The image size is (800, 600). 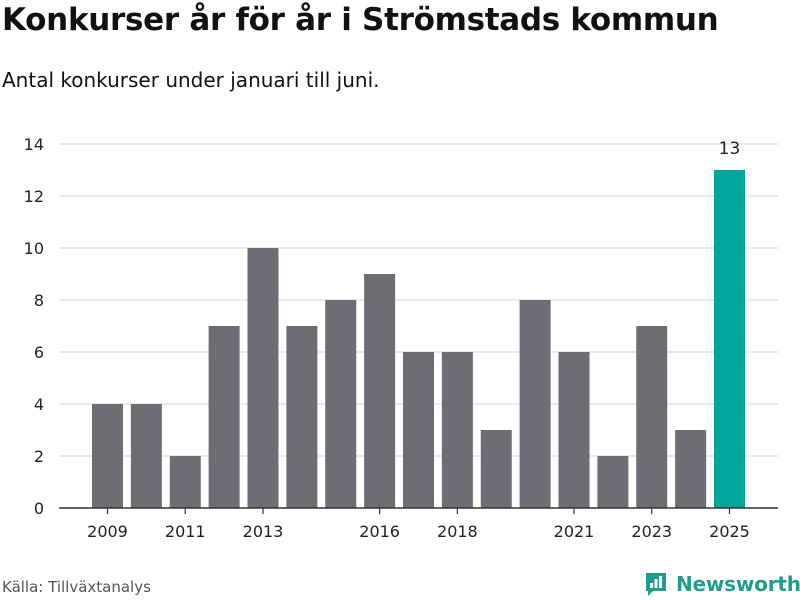 I want to click on newsworthy-logo: Newsworthy, so click(x=722, y=584).